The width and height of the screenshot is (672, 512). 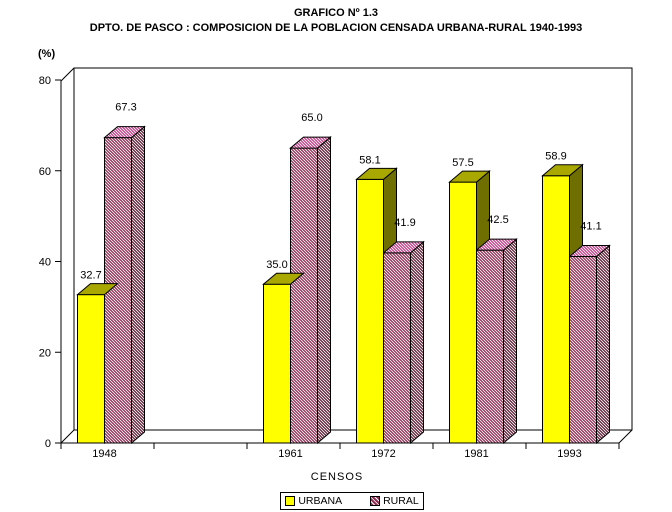 What do you see at coordinates (97, 289) in the screenshot?
I see `bar-urbana-top-1948` at bounding box center [97, 289].